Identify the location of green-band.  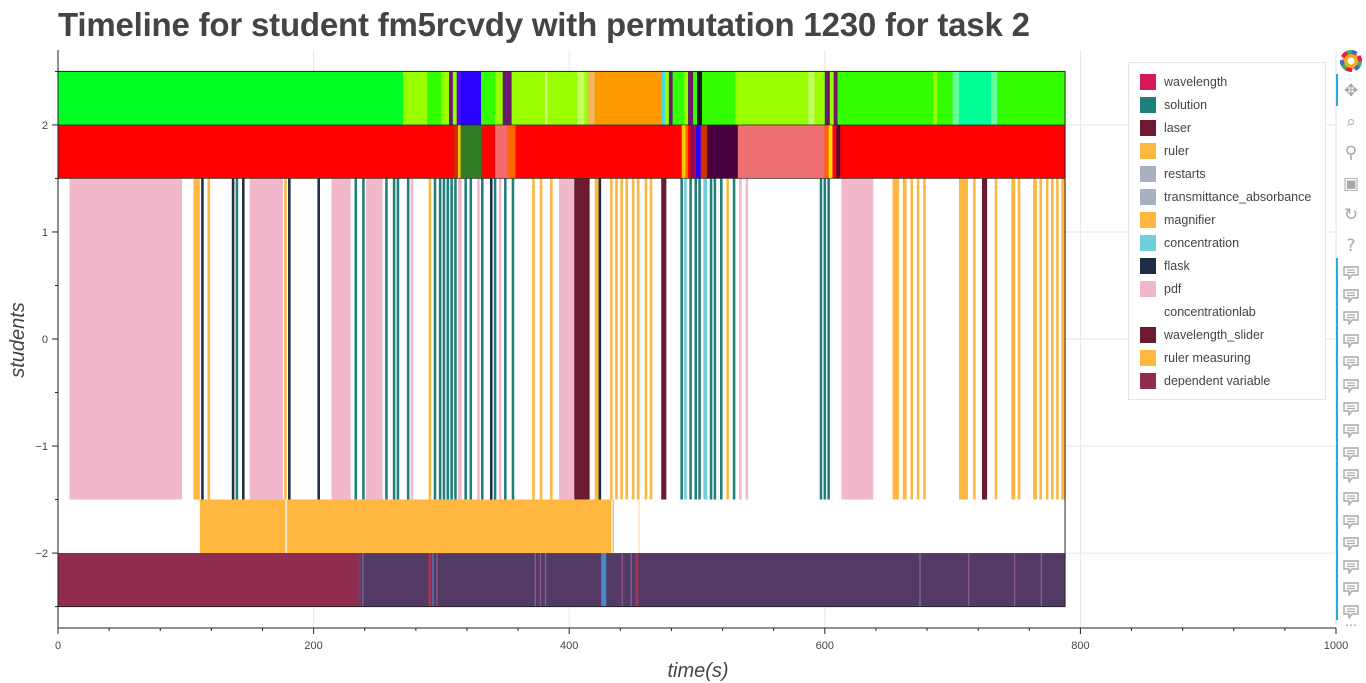
(562, 98).